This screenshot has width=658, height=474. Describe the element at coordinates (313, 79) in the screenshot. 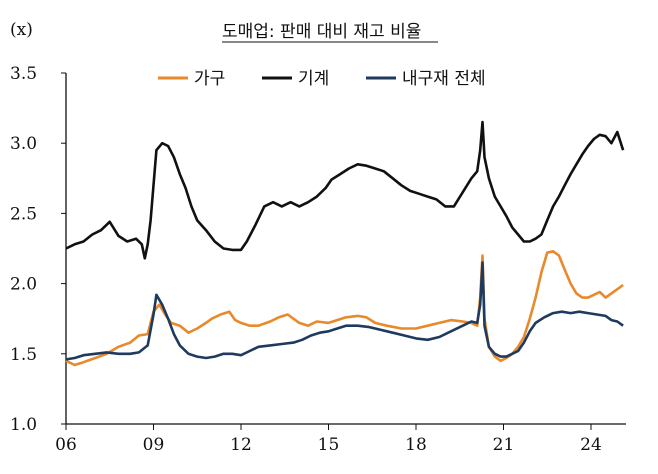

I see `legend-label-2: 기계` at that location.